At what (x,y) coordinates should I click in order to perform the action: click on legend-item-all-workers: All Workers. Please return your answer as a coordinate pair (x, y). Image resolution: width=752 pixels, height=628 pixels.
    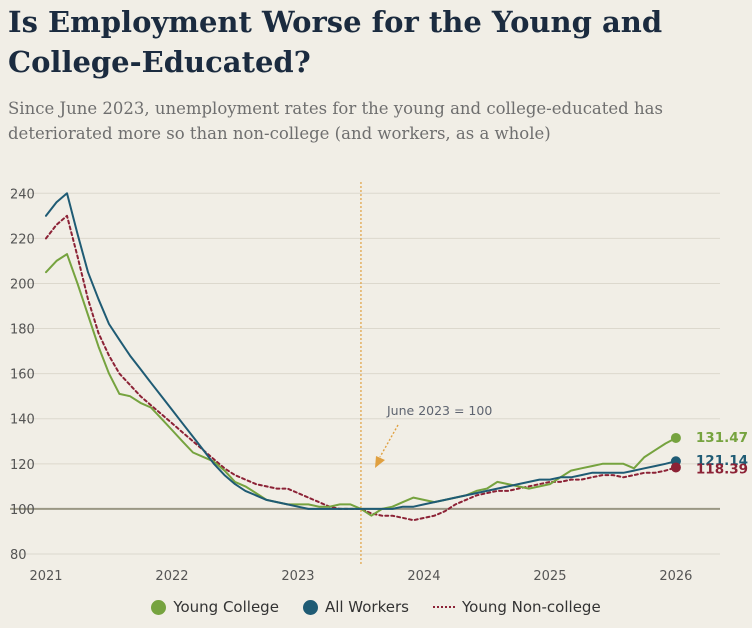
    Looking at the image, I should click on (355, 607).